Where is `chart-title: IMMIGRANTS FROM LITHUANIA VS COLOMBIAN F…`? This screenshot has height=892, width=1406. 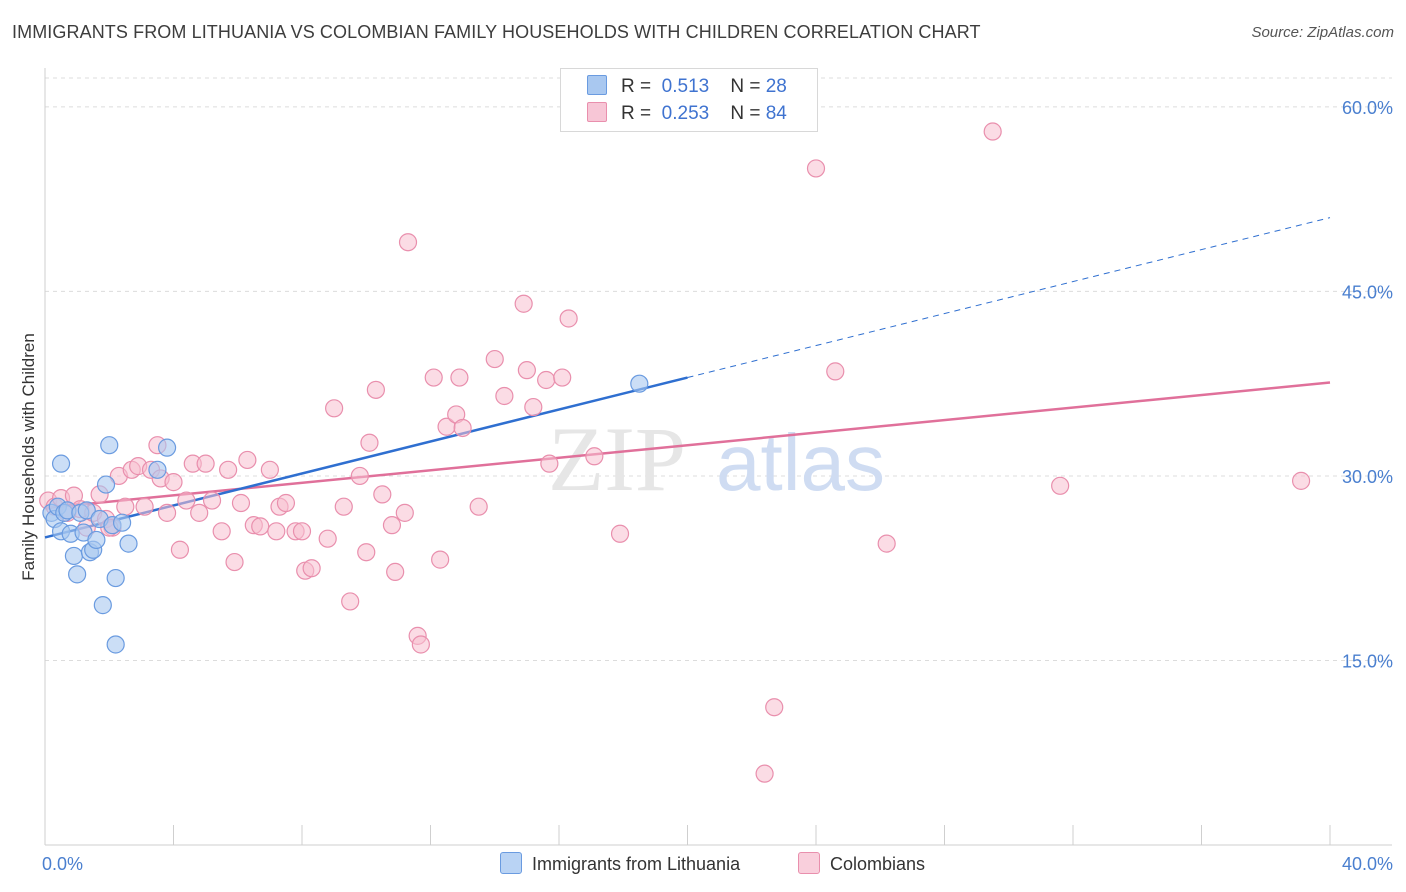
chart-title: IMMIGRANTS FROM LITHUANIA VS COLOMBIAN F… is located at coordinates (496, 32).